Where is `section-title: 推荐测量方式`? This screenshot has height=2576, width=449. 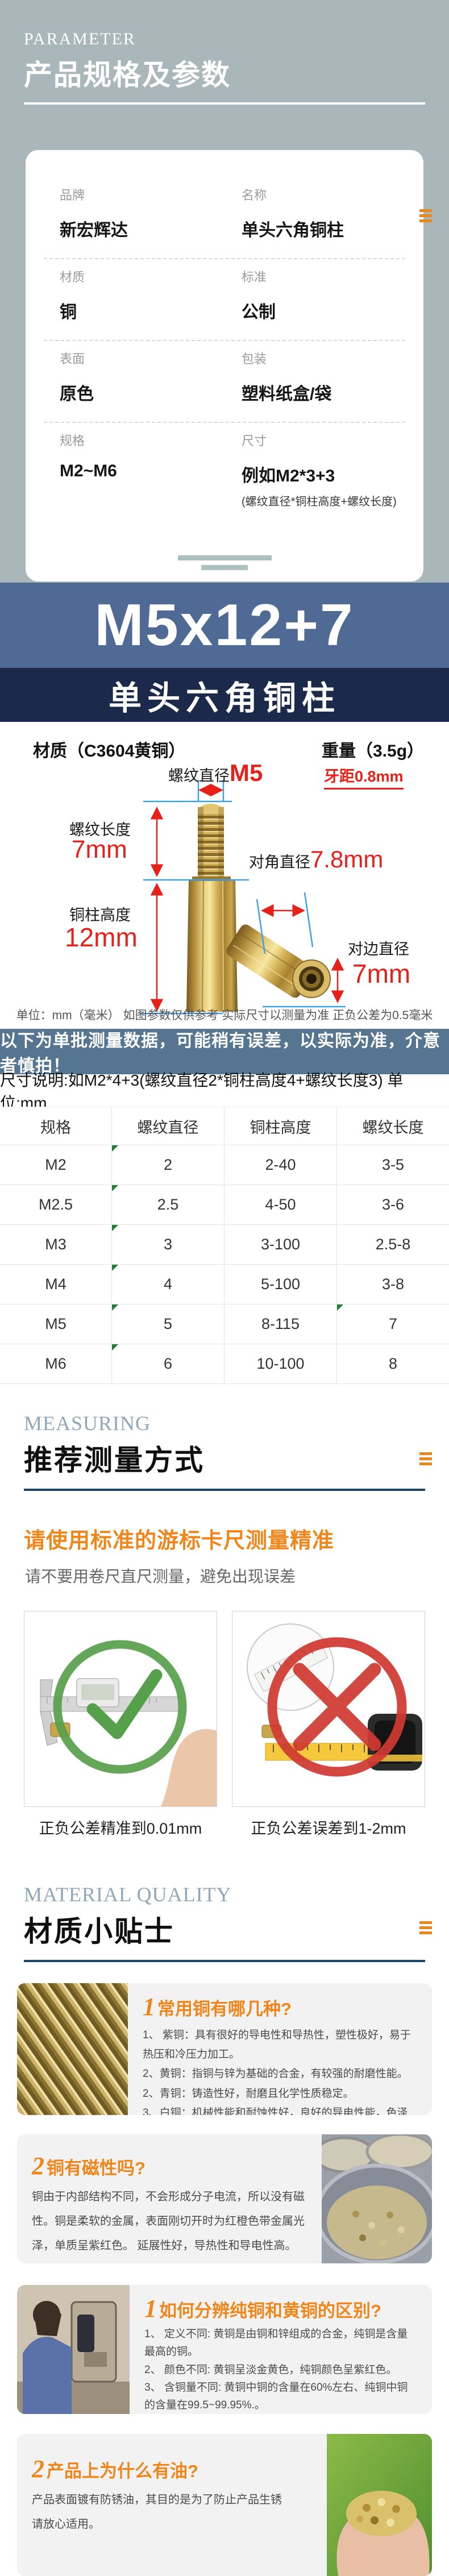
section-title: 推荐测量方式 is located at coordinates (115, 1460).